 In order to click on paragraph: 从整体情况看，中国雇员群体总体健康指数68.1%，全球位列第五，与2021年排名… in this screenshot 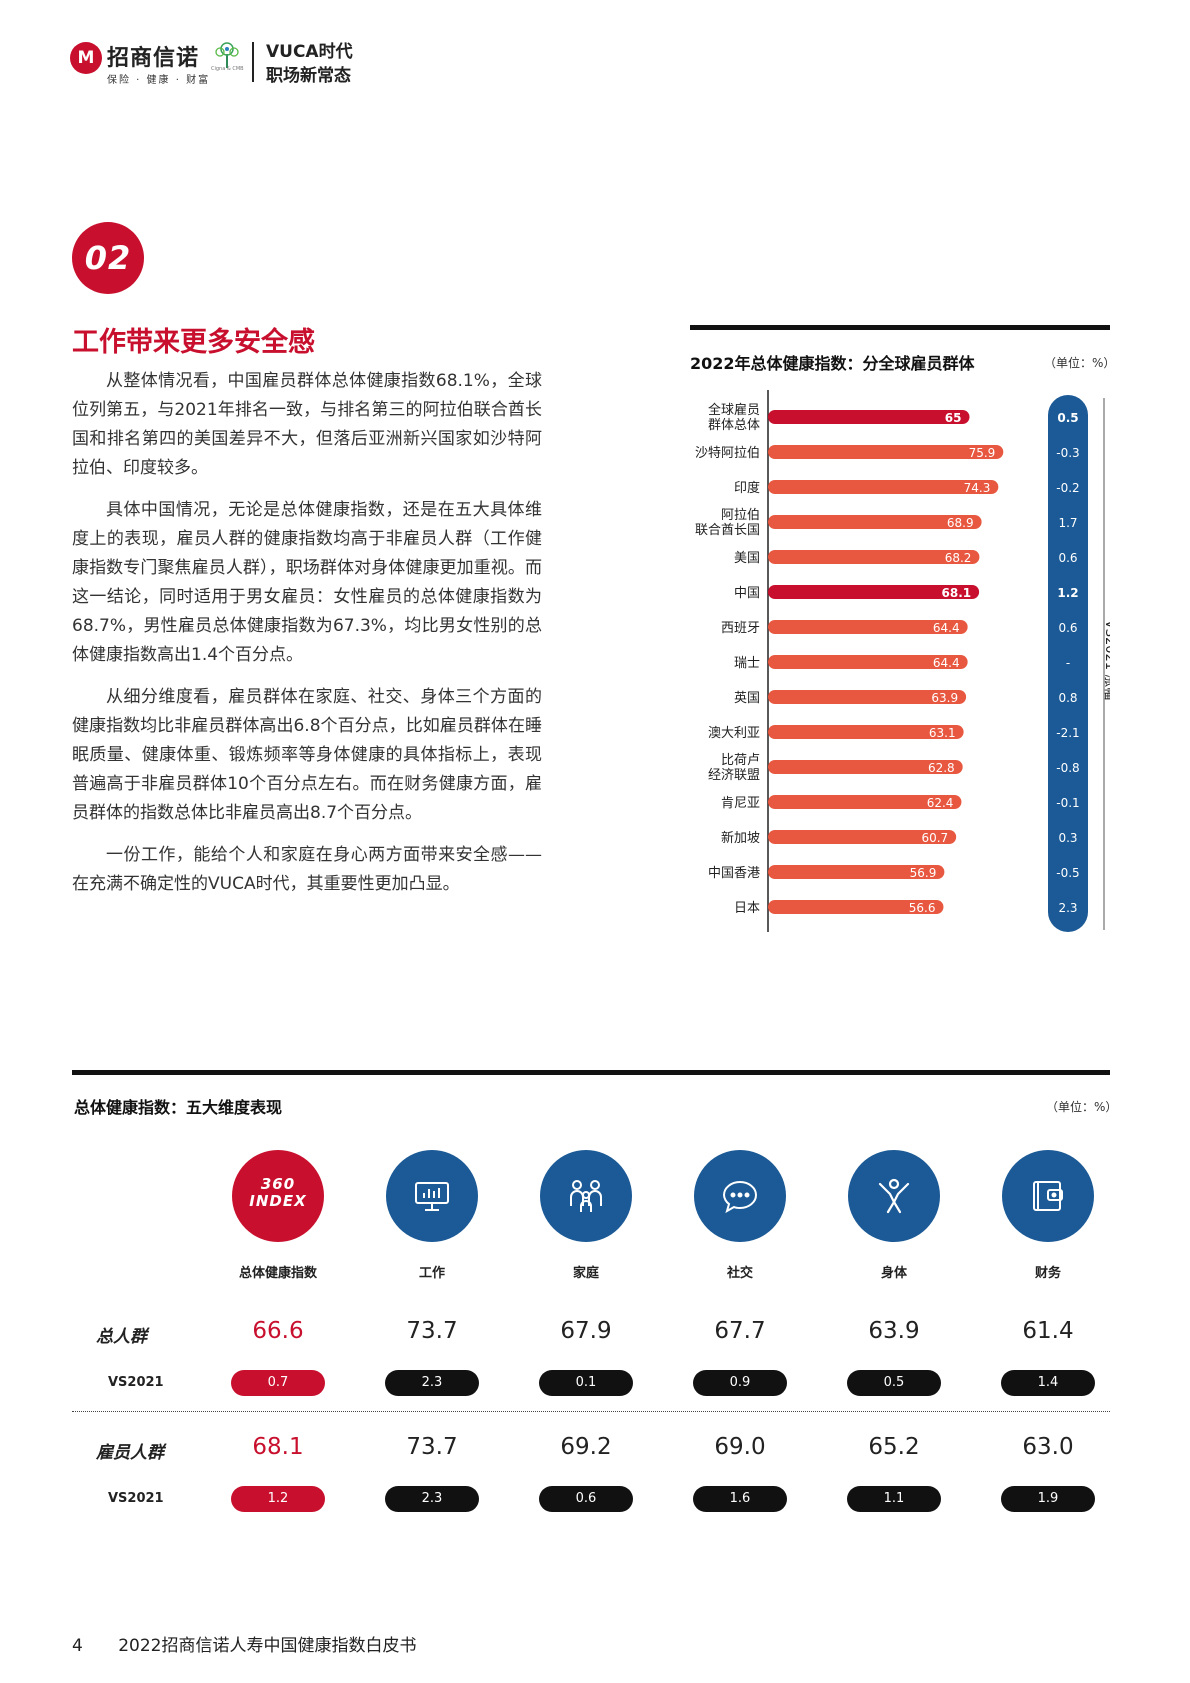, I will do `click(307, 424)`.